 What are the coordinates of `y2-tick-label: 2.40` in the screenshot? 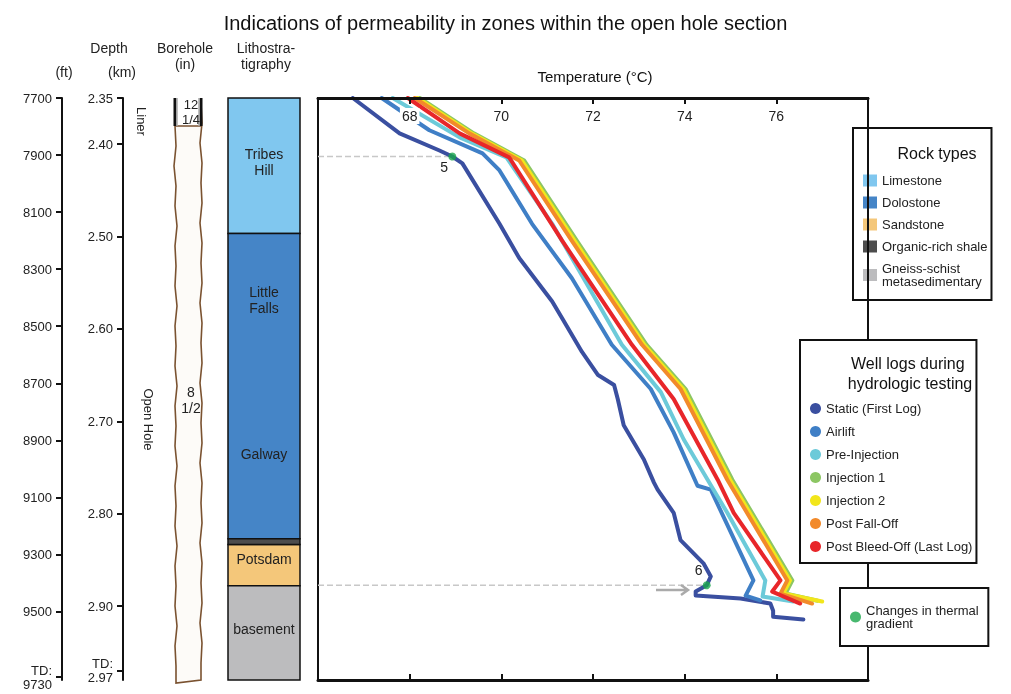 It's located at (100, 144).